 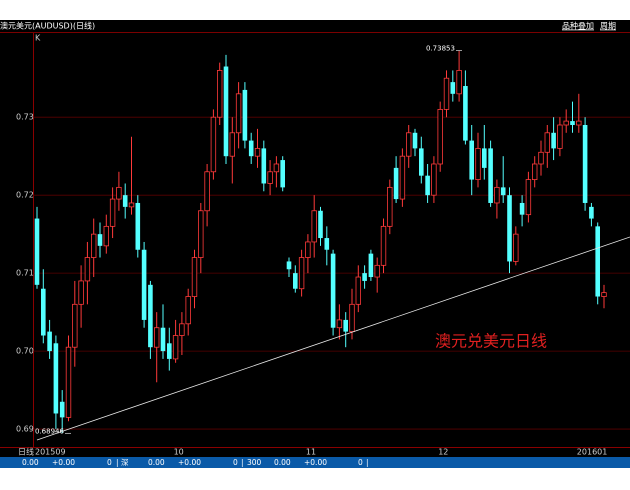 I want to click on x-tick-label: 201601, so click(x=592, y=452).